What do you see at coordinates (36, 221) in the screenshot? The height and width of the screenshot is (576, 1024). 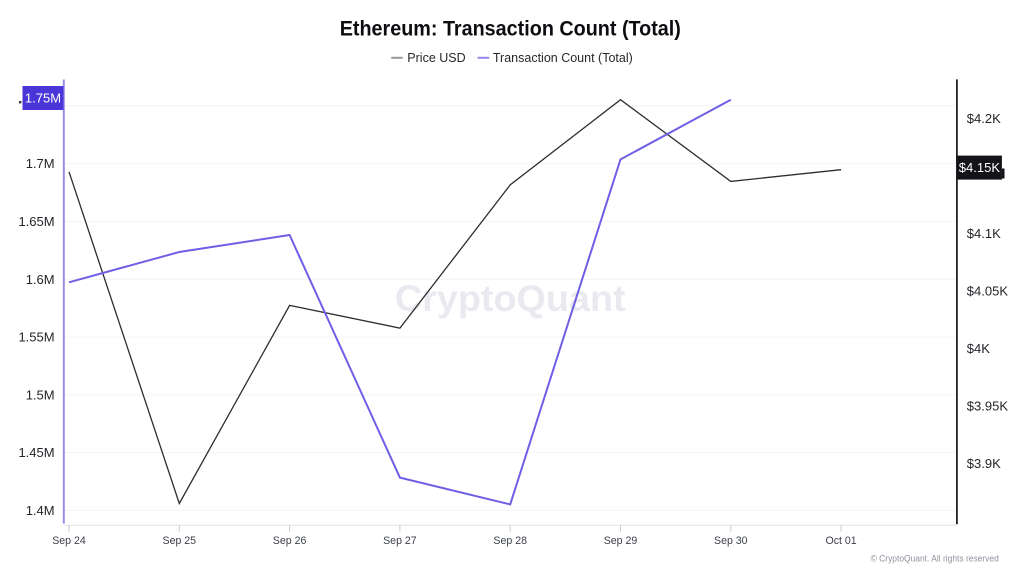 I see `svg-text: 1.65M` at bounding box center [36, 221].